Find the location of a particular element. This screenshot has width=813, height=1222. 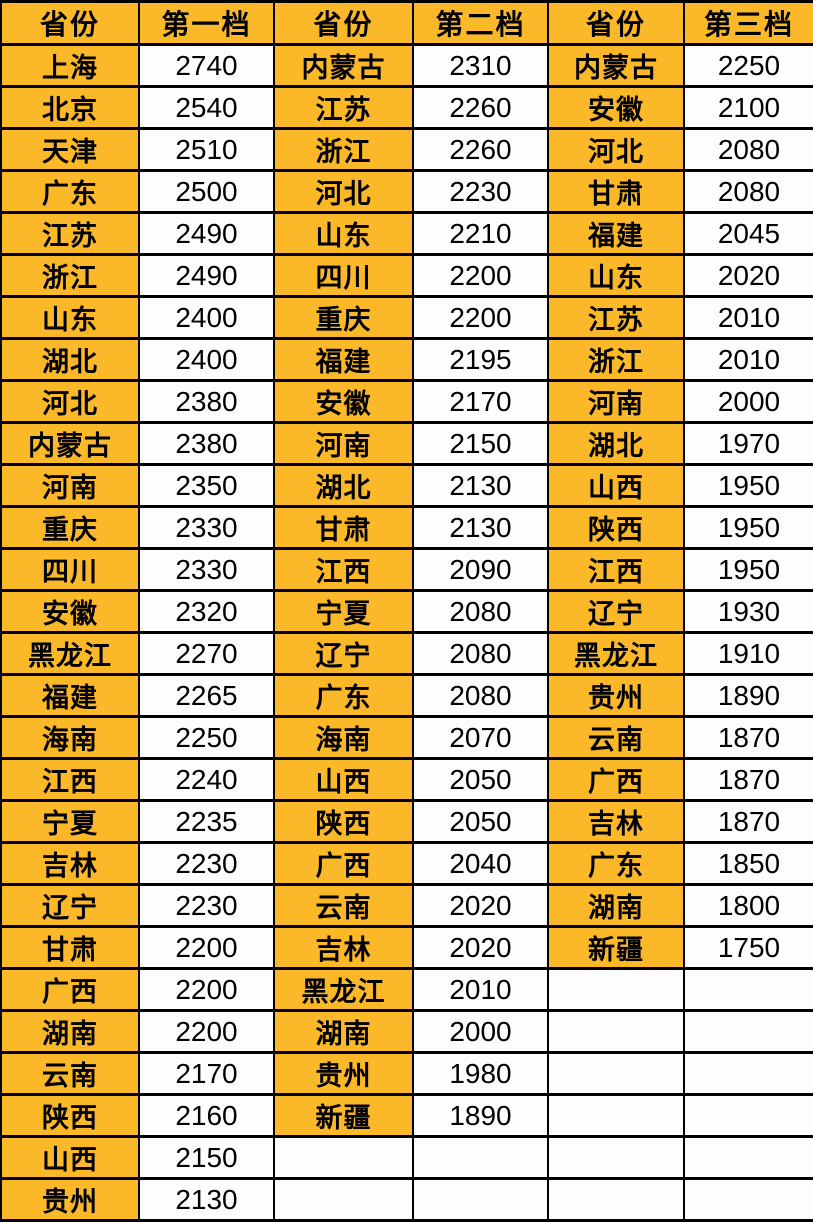

province-cell: 贵州 is located at coordinates (343, 1073).